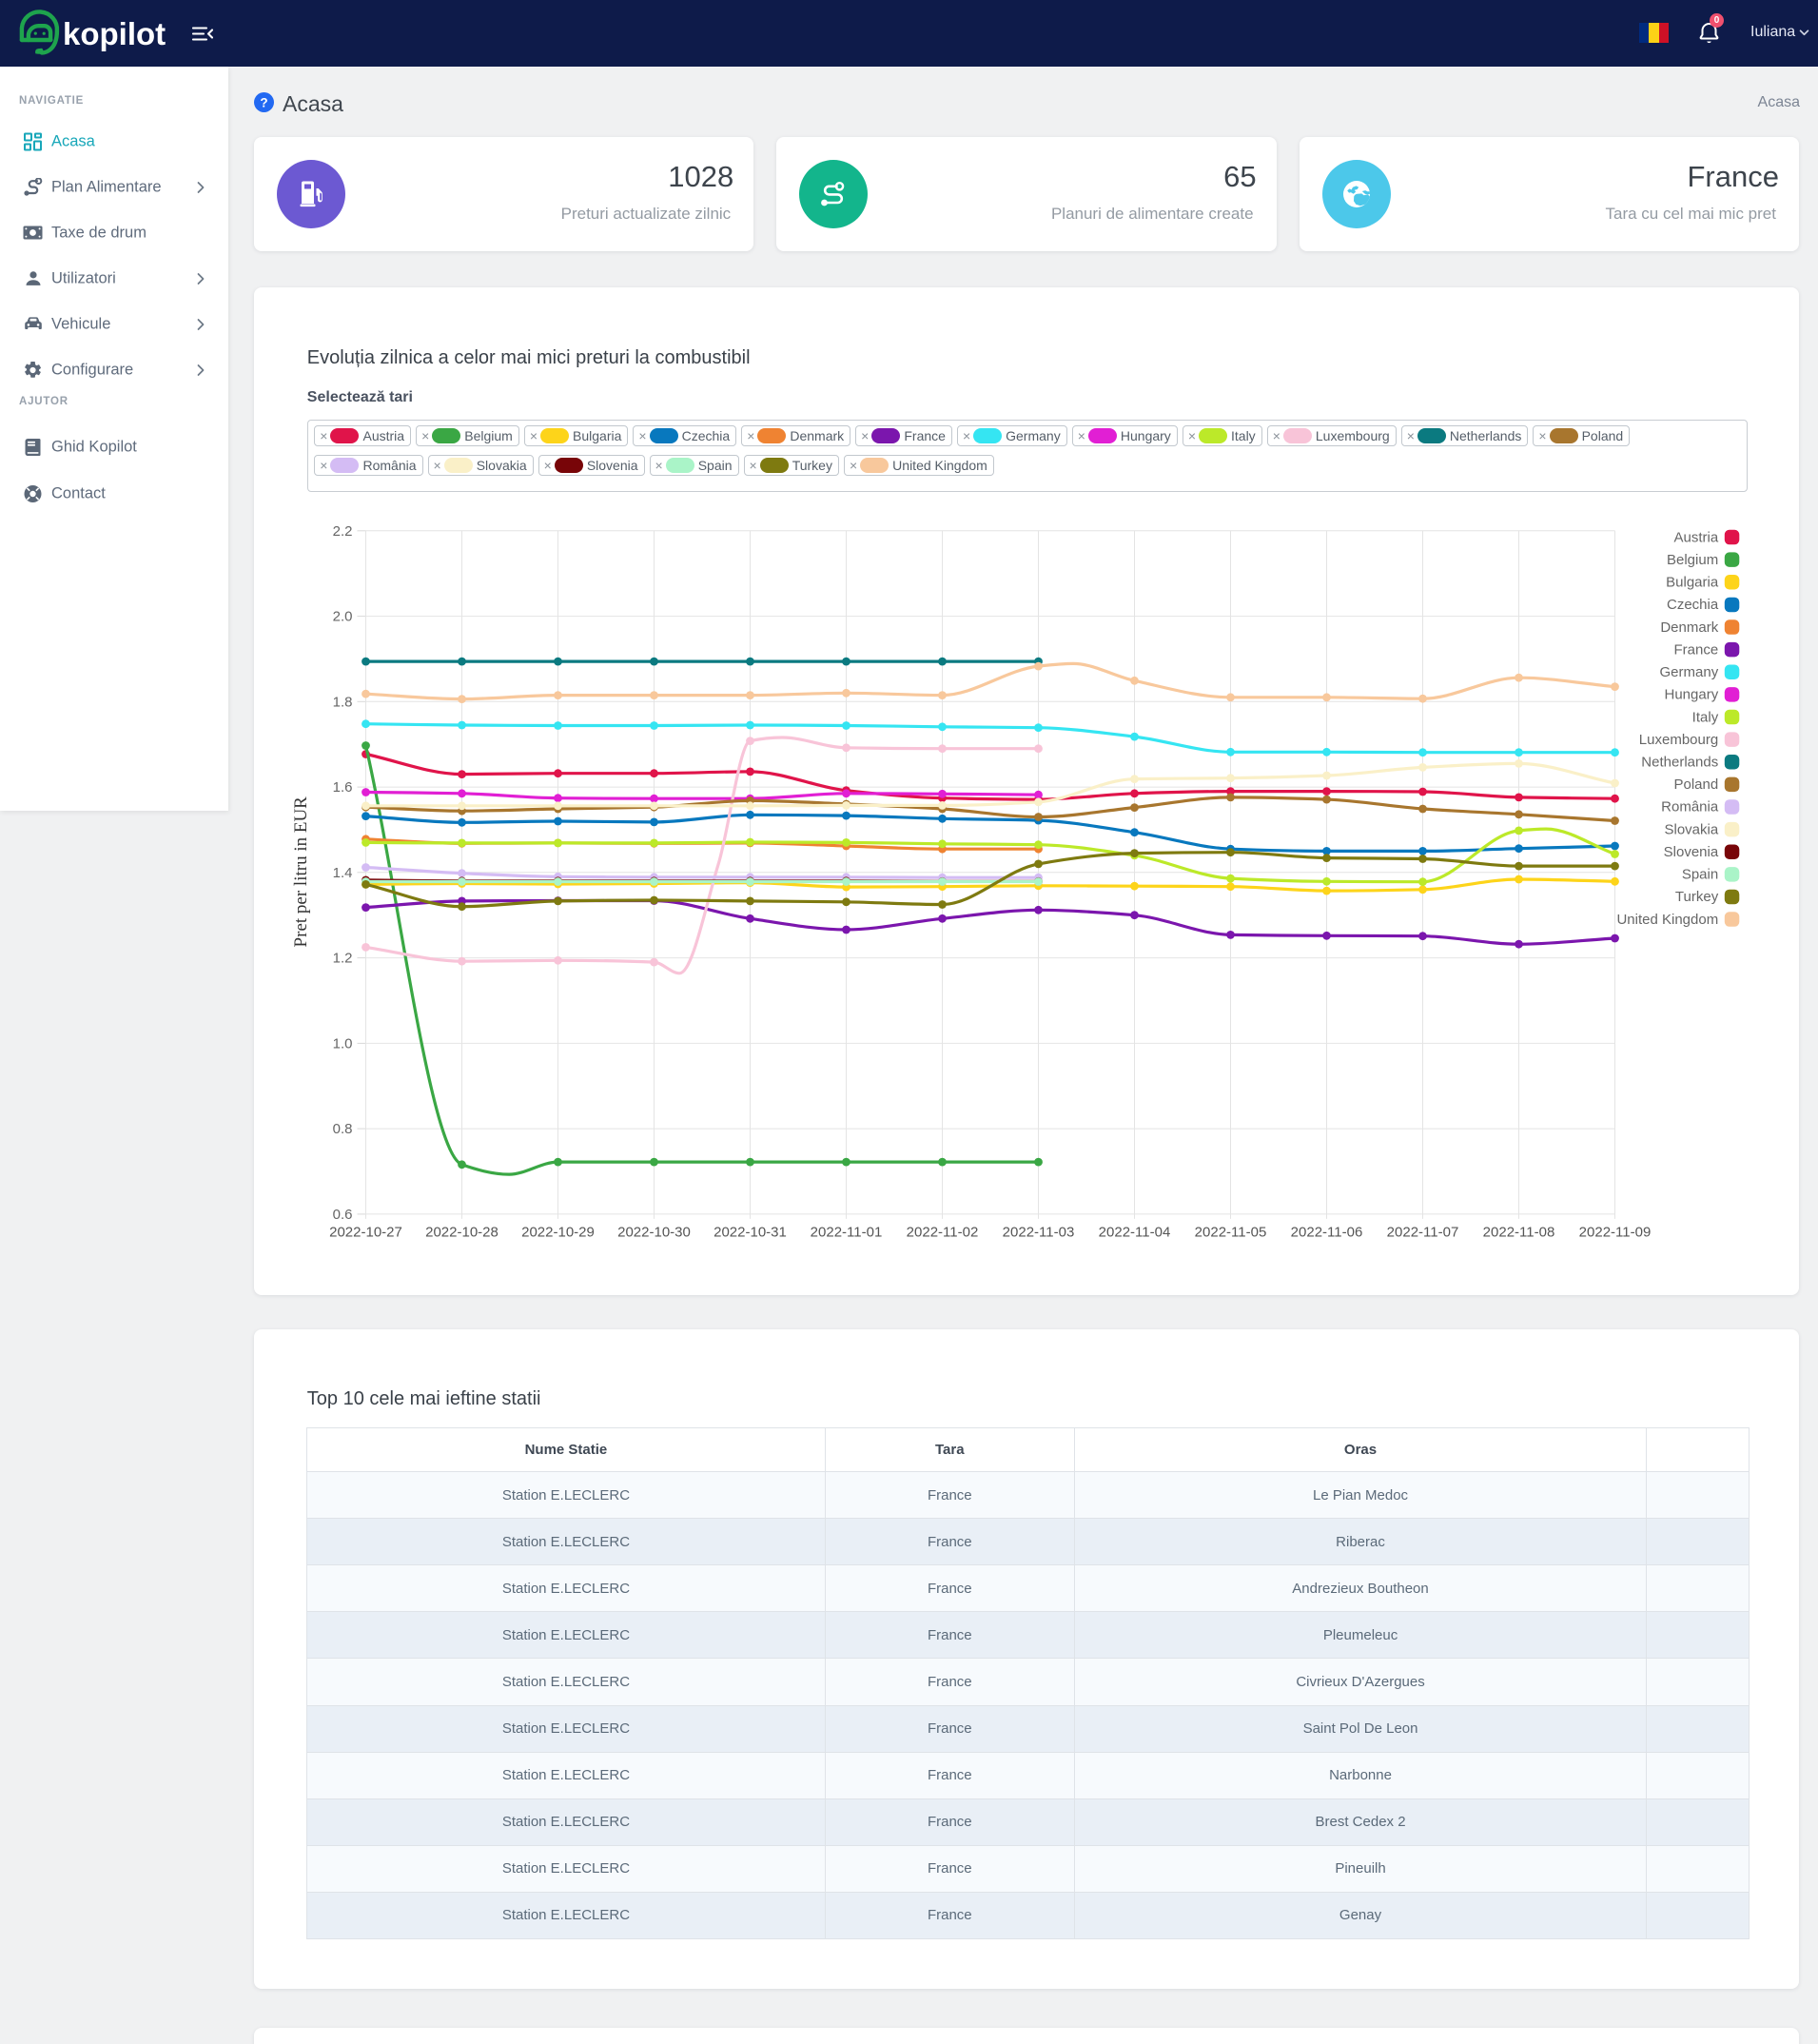 The width and height of the screenshot is (1818, 2044). I want to click on svg-text: Italy, so click(1704, 717).